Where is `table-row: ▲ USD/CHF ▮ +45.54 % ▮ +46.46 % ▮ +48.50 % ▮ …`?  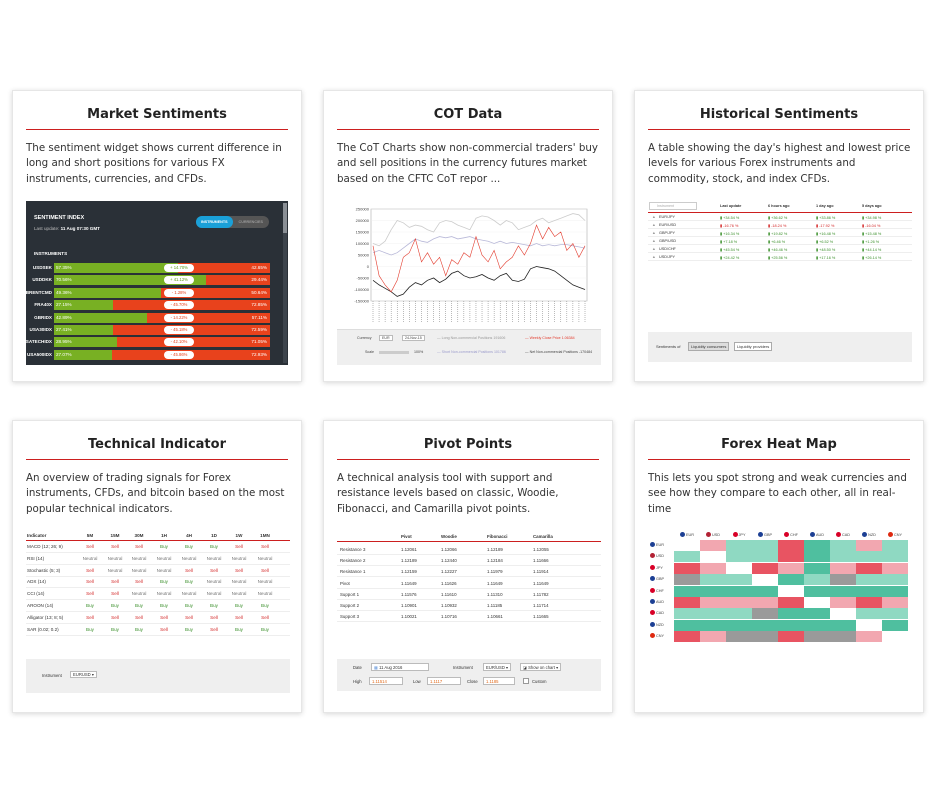 table-row: ▲ USD/CHF ▮ +45.54 % ▮ +46.46 % ▮ +48.50 % ▮ … is located at coordinates (780, 249).